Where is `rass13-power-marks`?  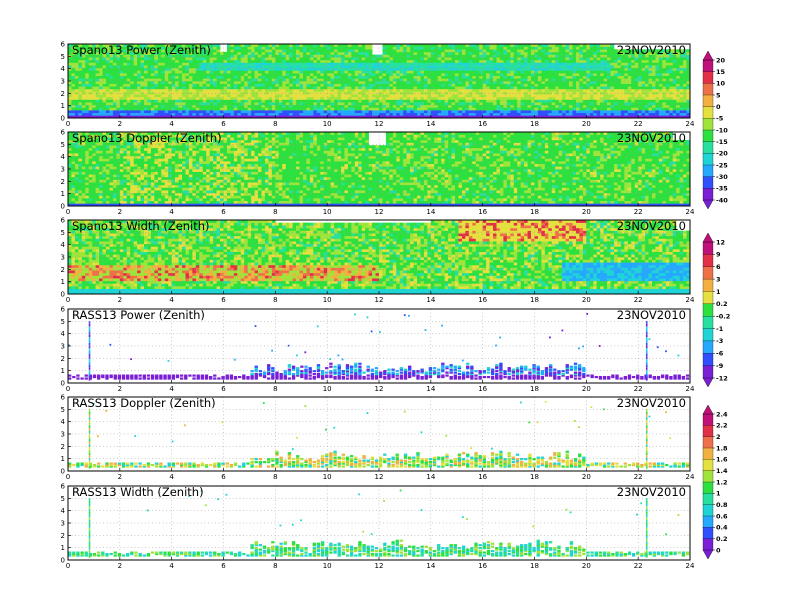 rass13-power-marks is located at coordinates (379, 347).